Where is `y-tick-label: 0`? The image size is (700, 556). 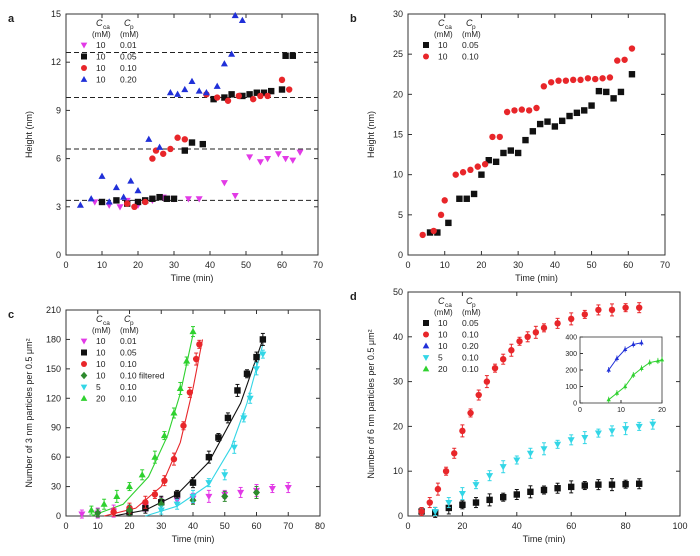 y-tick-label: 0 is located at coordinates (58, 255).